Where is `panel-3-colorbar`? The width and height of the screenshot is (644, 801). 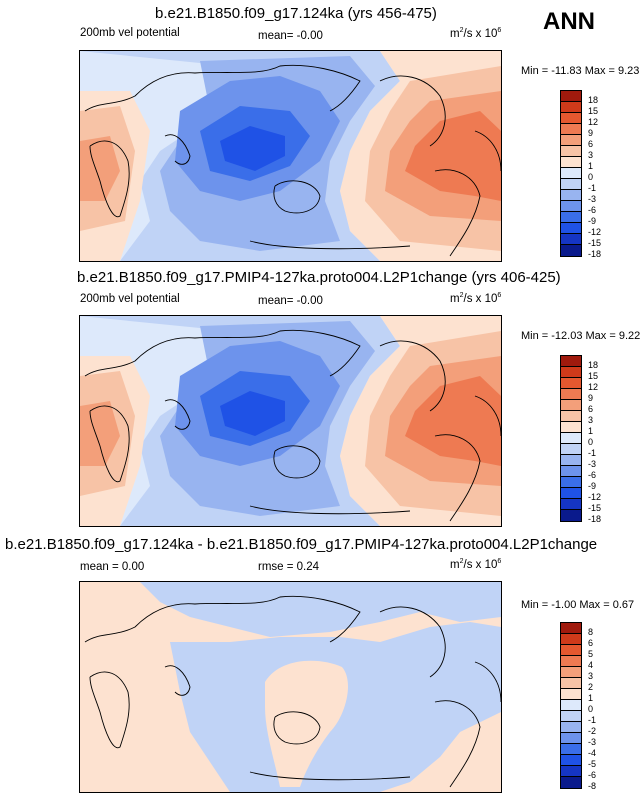
panel-3-colorbar is located at coordinates (571, 705).